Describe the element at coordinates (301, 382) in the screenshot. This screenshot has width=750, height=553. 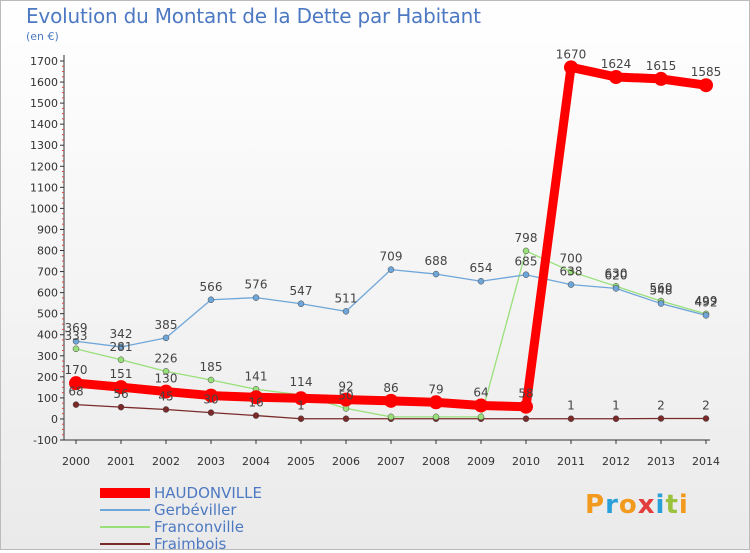
I see `data-label: 114` at that location.